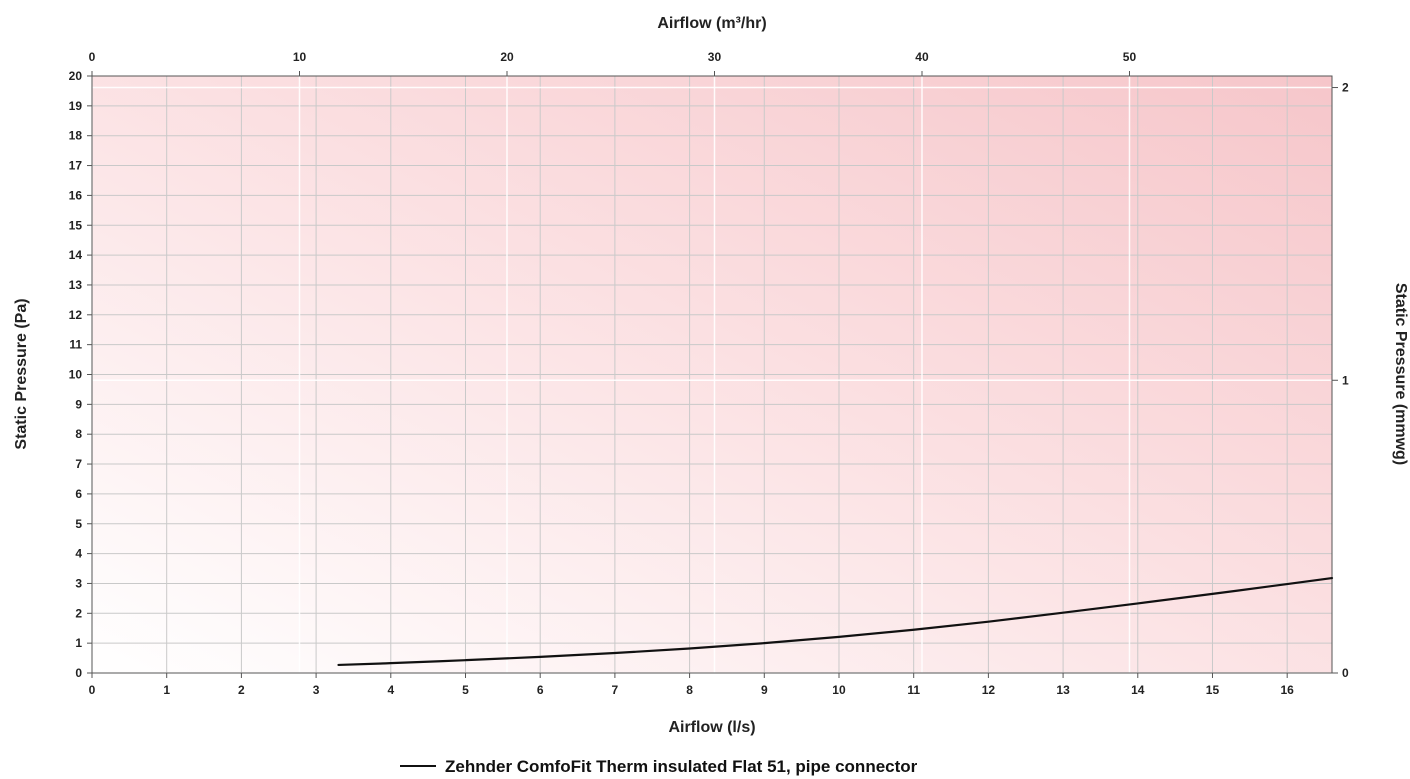  What do you see at coordinates (76, 195) in the screenshot?
I see `y-tick-label: 16` at bounding box center [76, 195].